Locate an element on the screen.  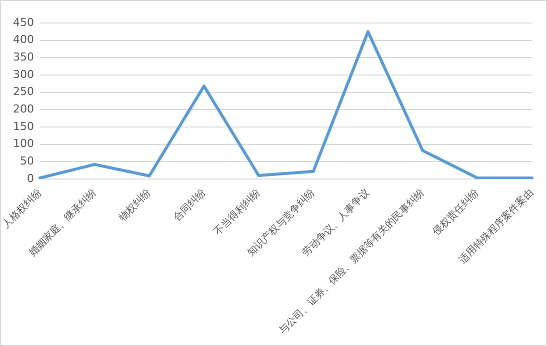
y-tick-label: 0 is located at coordinates (30, 178).